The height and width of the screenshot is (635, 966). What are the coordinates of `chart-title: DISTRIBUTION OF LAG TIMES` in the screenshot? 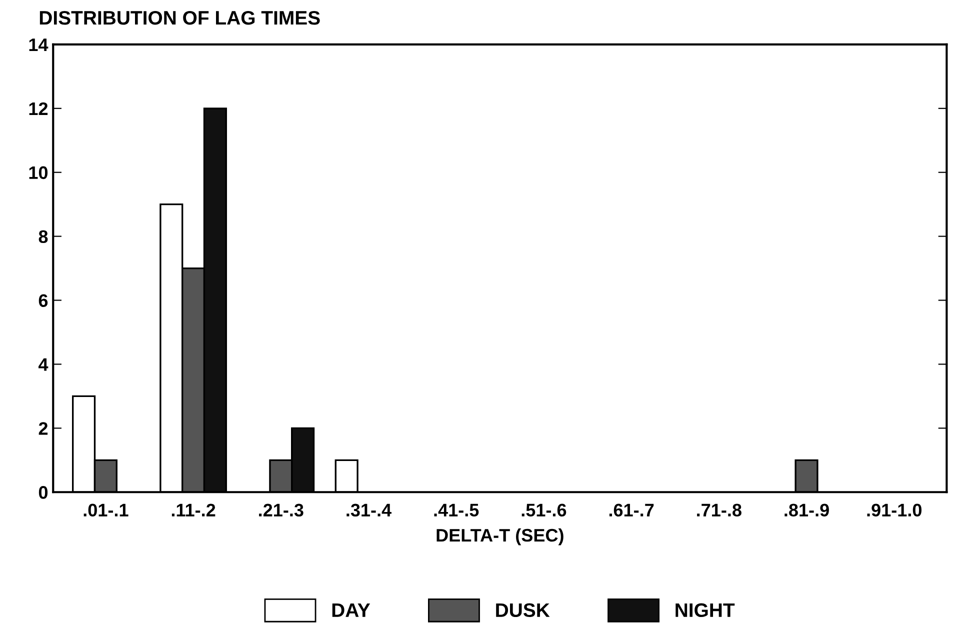 It's located at (180, 17).